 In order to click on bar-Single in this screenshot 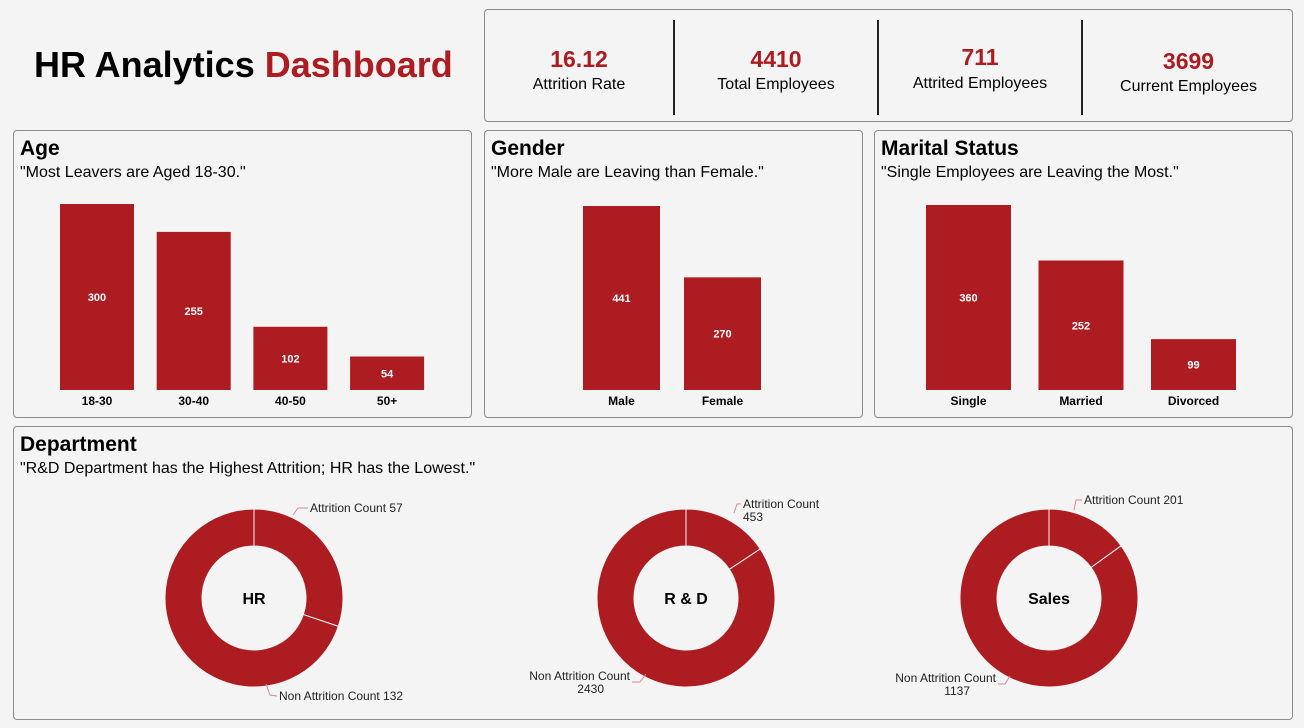, I will do `click(968, 297)`.